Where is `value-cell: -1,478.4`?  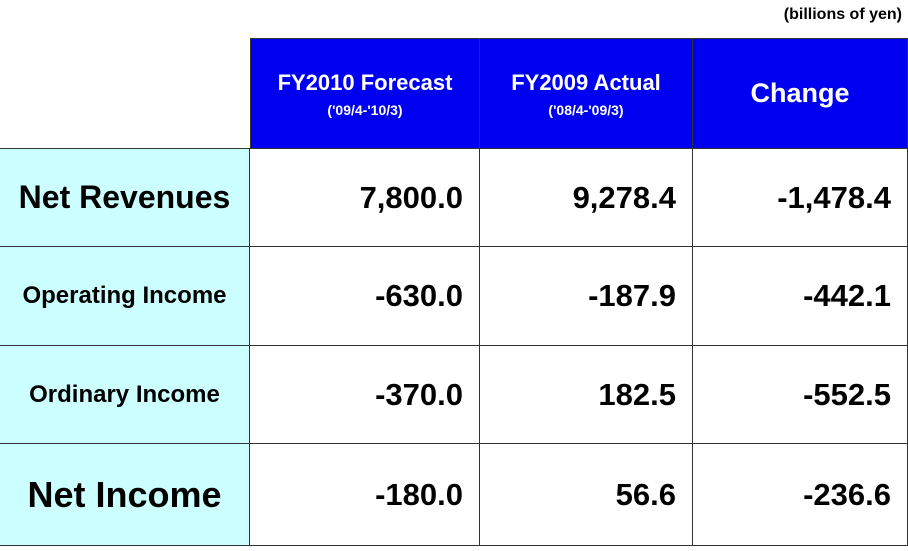
value-cell: -1,478.4 is located at coordinates (800, 198).